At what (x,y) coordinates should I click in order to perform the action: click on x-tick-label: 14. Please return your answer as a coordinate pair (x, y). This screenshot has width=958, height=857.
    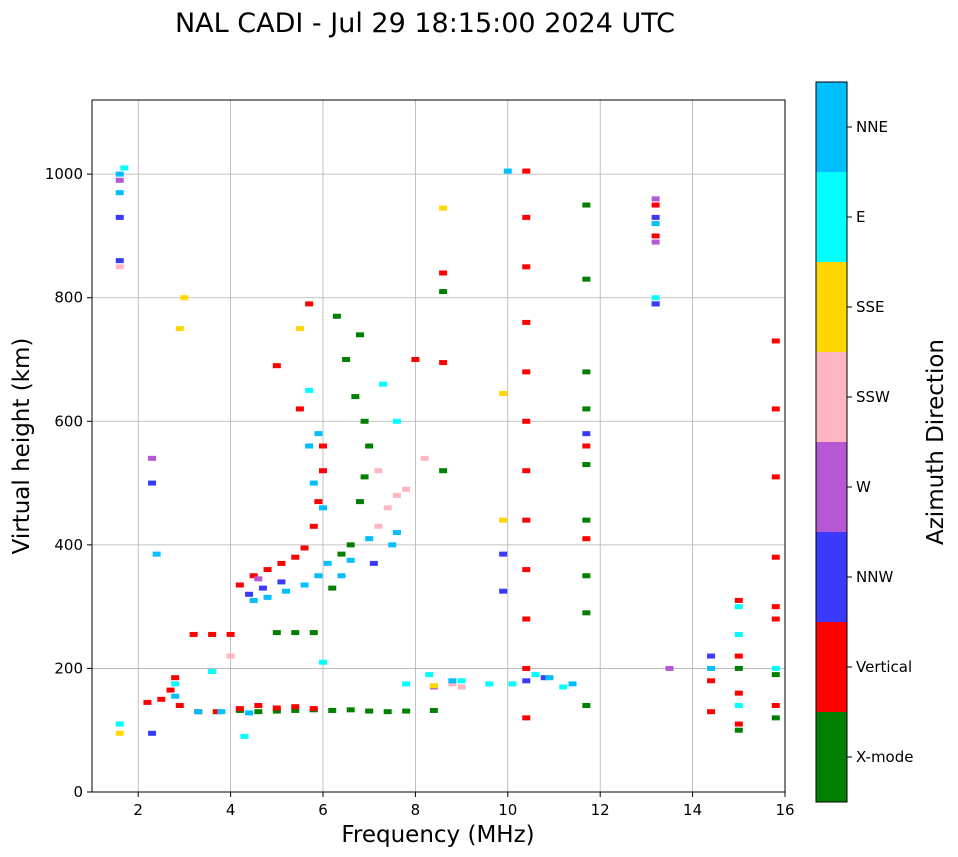
    Looking at the image, I should click on (692, 810).